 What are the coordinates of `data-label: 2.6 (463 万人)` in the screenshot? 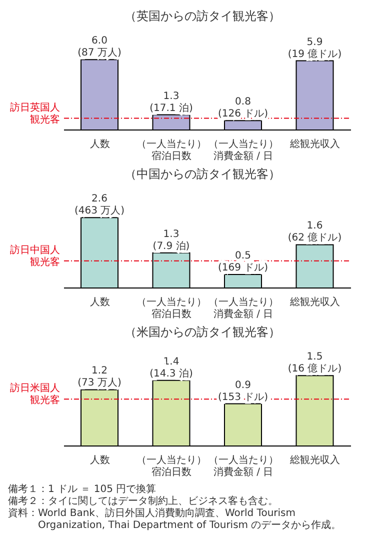 It's located at (99, 205).